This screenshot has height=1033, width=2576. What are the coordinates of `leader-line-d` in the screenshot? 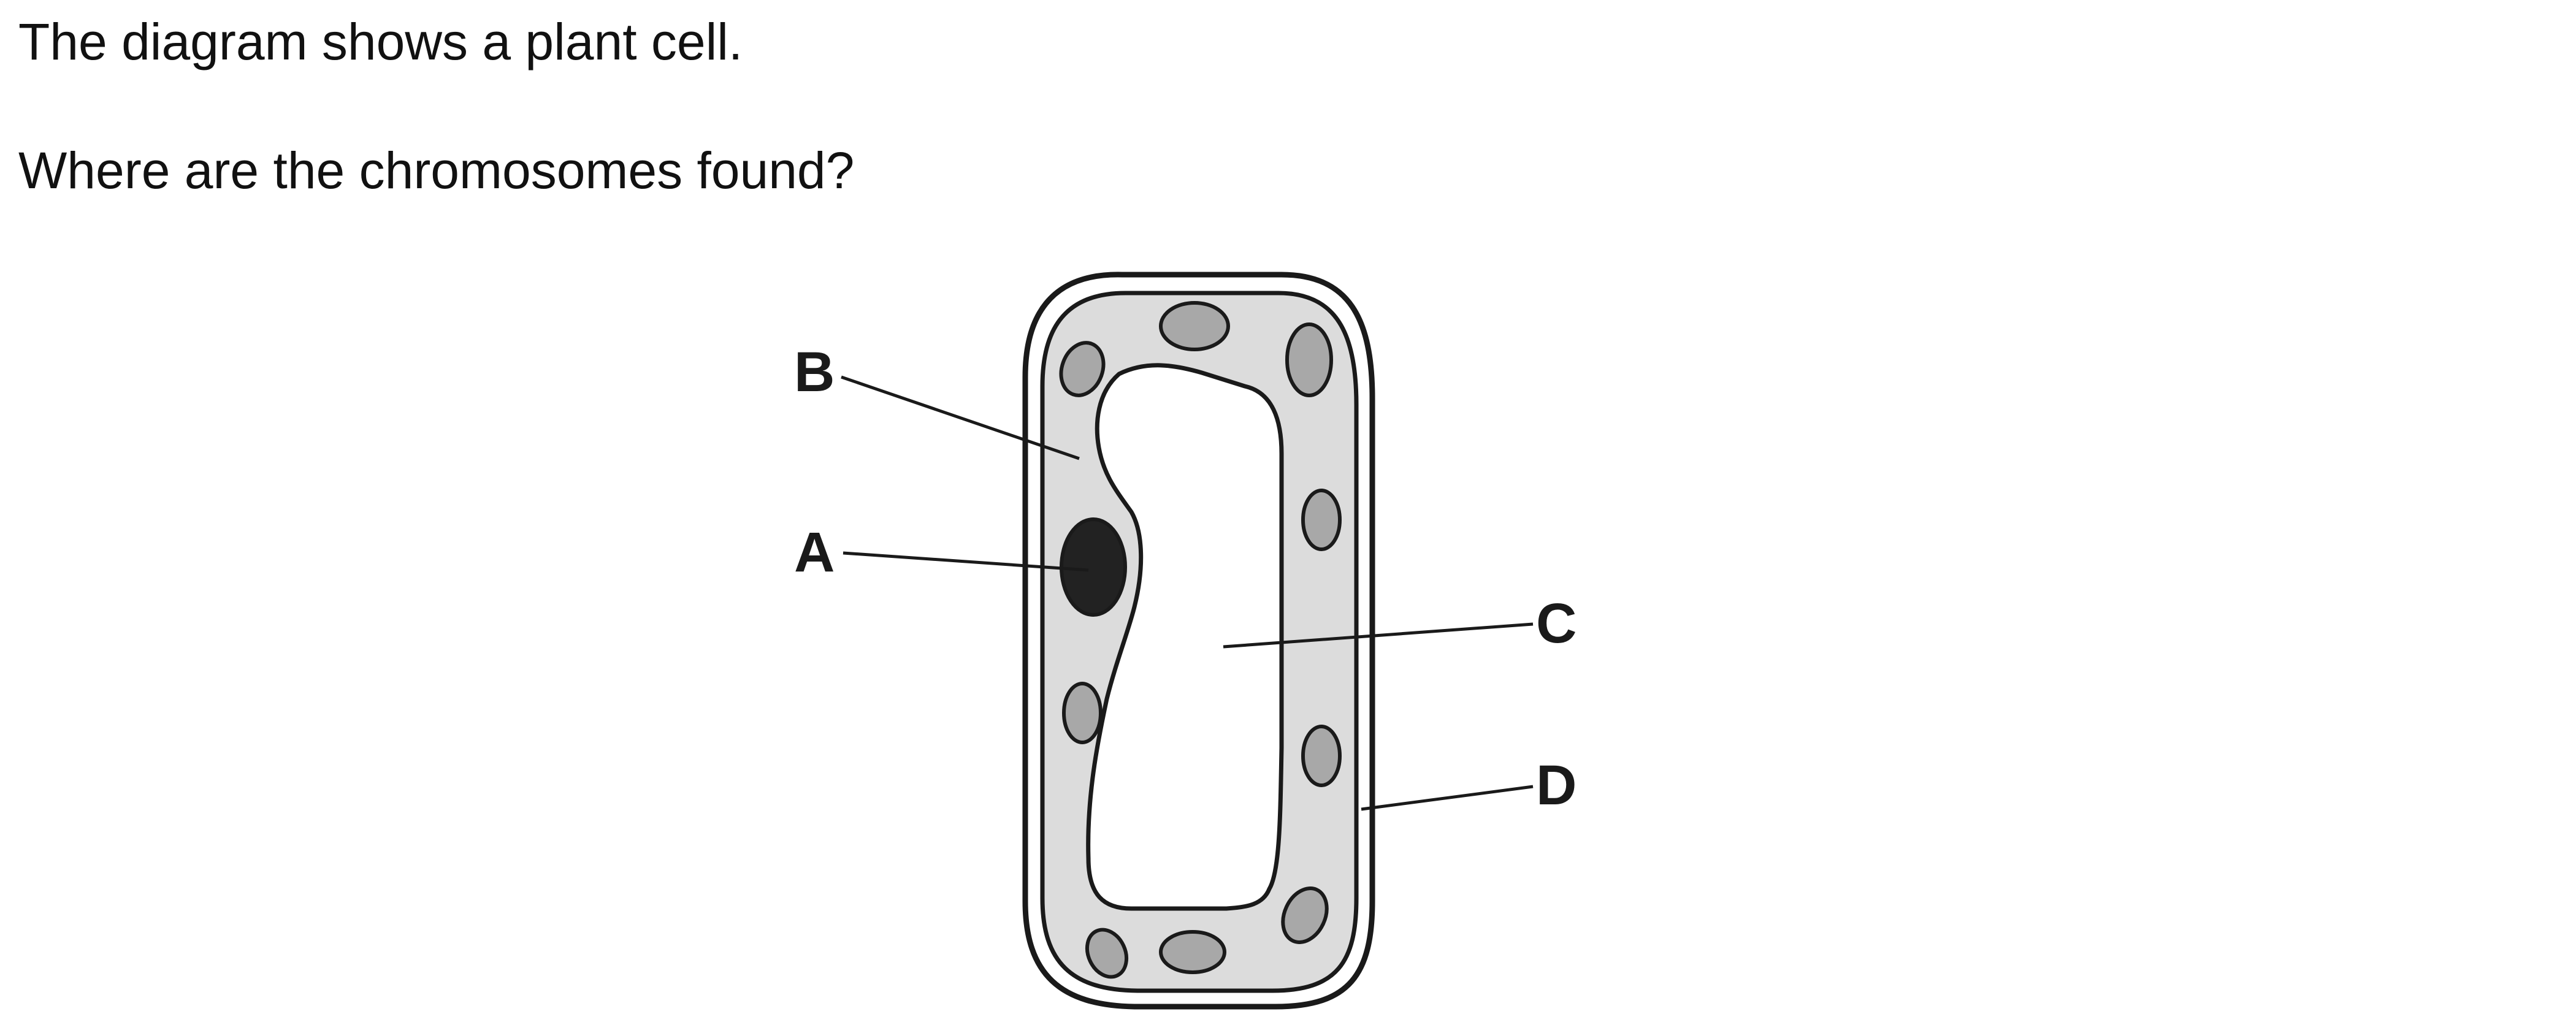 It's located at (1447, 798).